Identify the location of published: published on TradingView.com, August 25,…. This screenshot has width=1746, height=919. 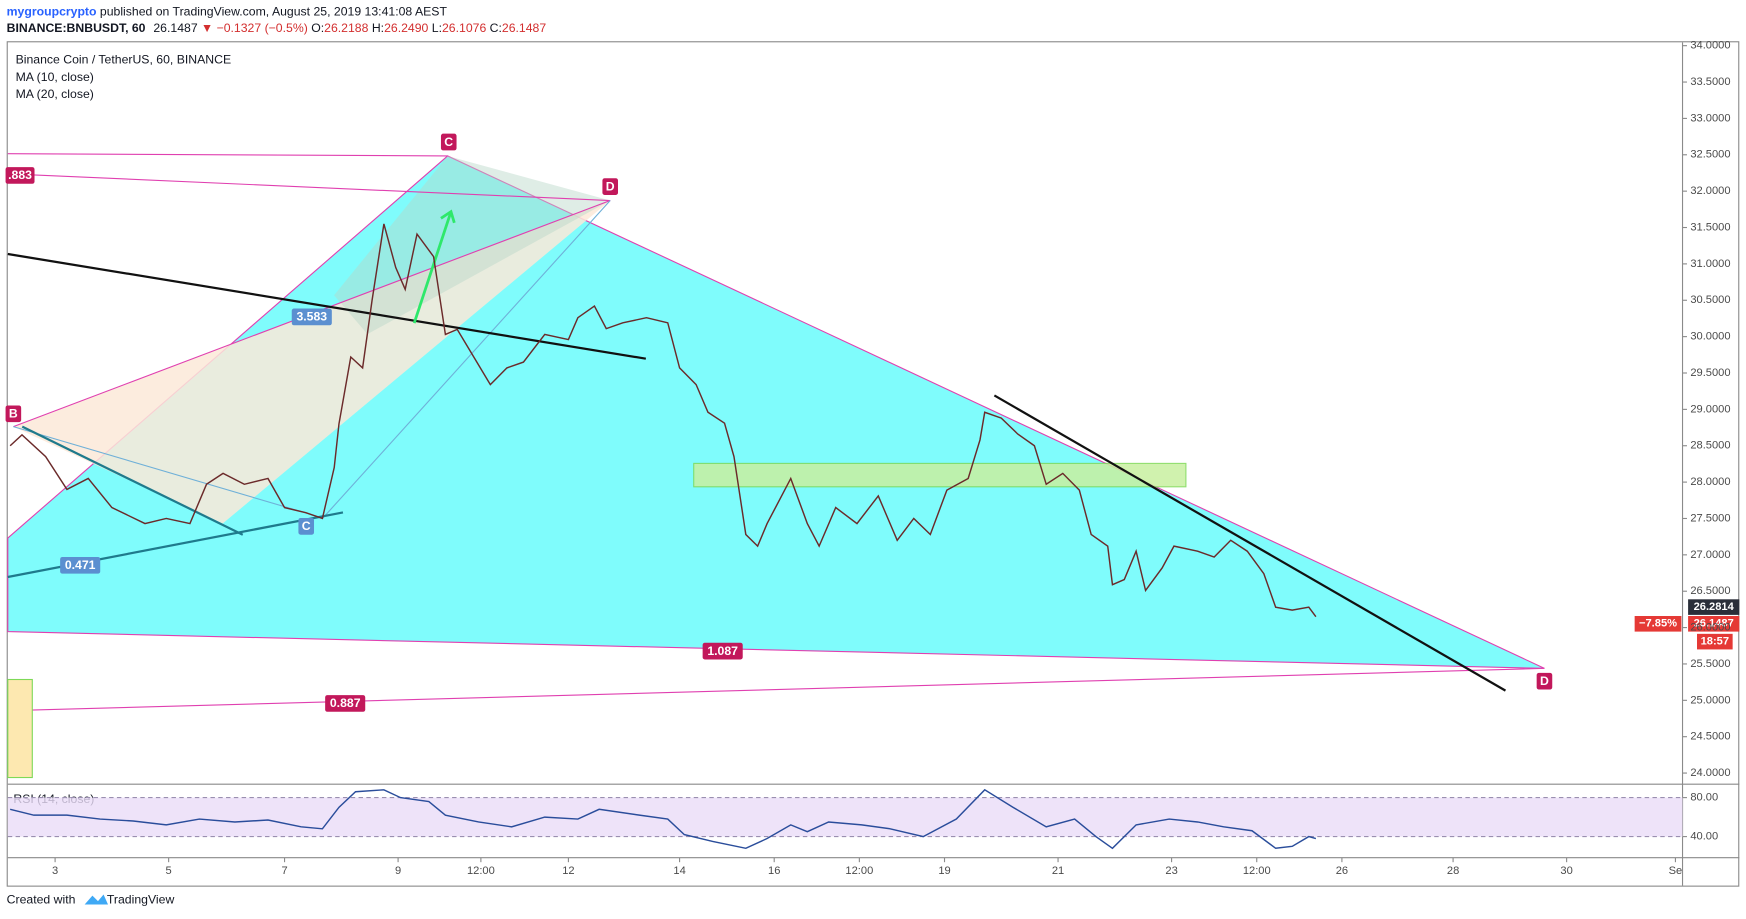
(274, 11).